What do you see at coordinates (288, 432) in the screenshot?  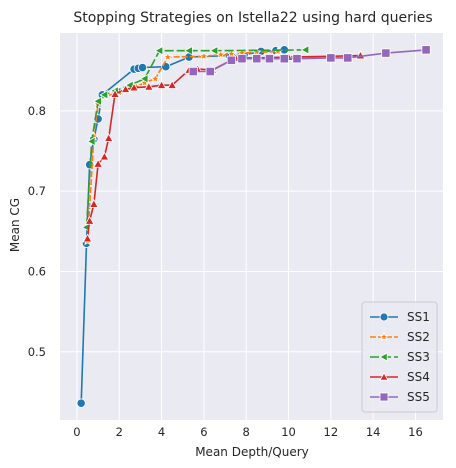 I see `x-tick-label: 10` at bounding box center [288, 432].